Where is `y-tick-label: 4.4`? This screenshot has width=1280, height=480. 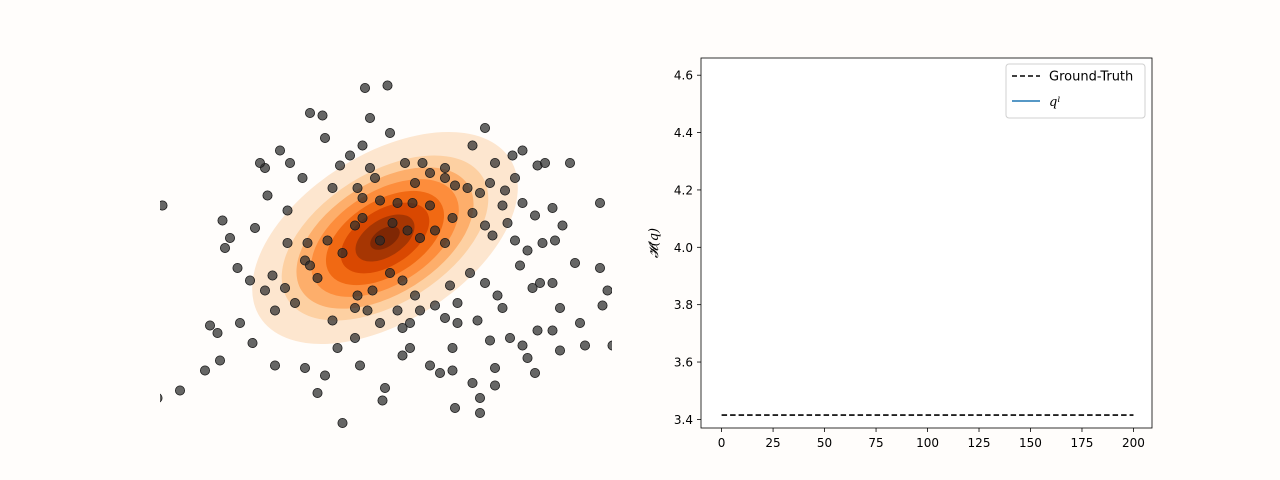
y-tick-label: 4.4 is located at coordinates (683, 133).